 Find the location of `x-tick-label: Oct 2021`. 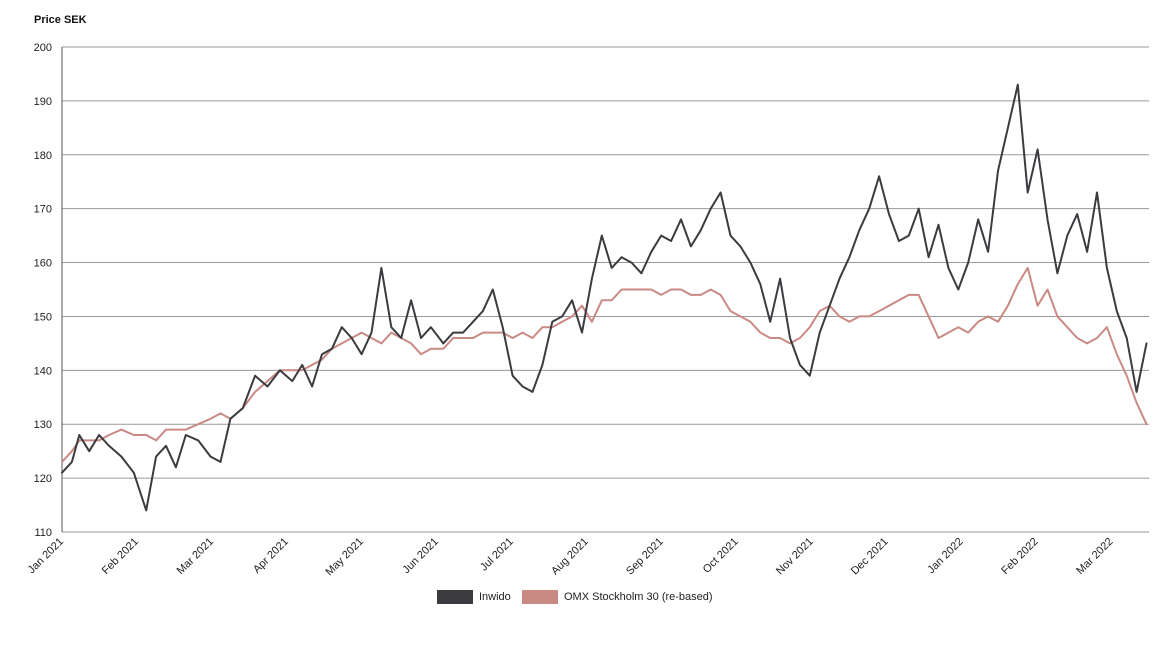

x-tick-label: Oct 2021 is located at coordinates (721, 556).